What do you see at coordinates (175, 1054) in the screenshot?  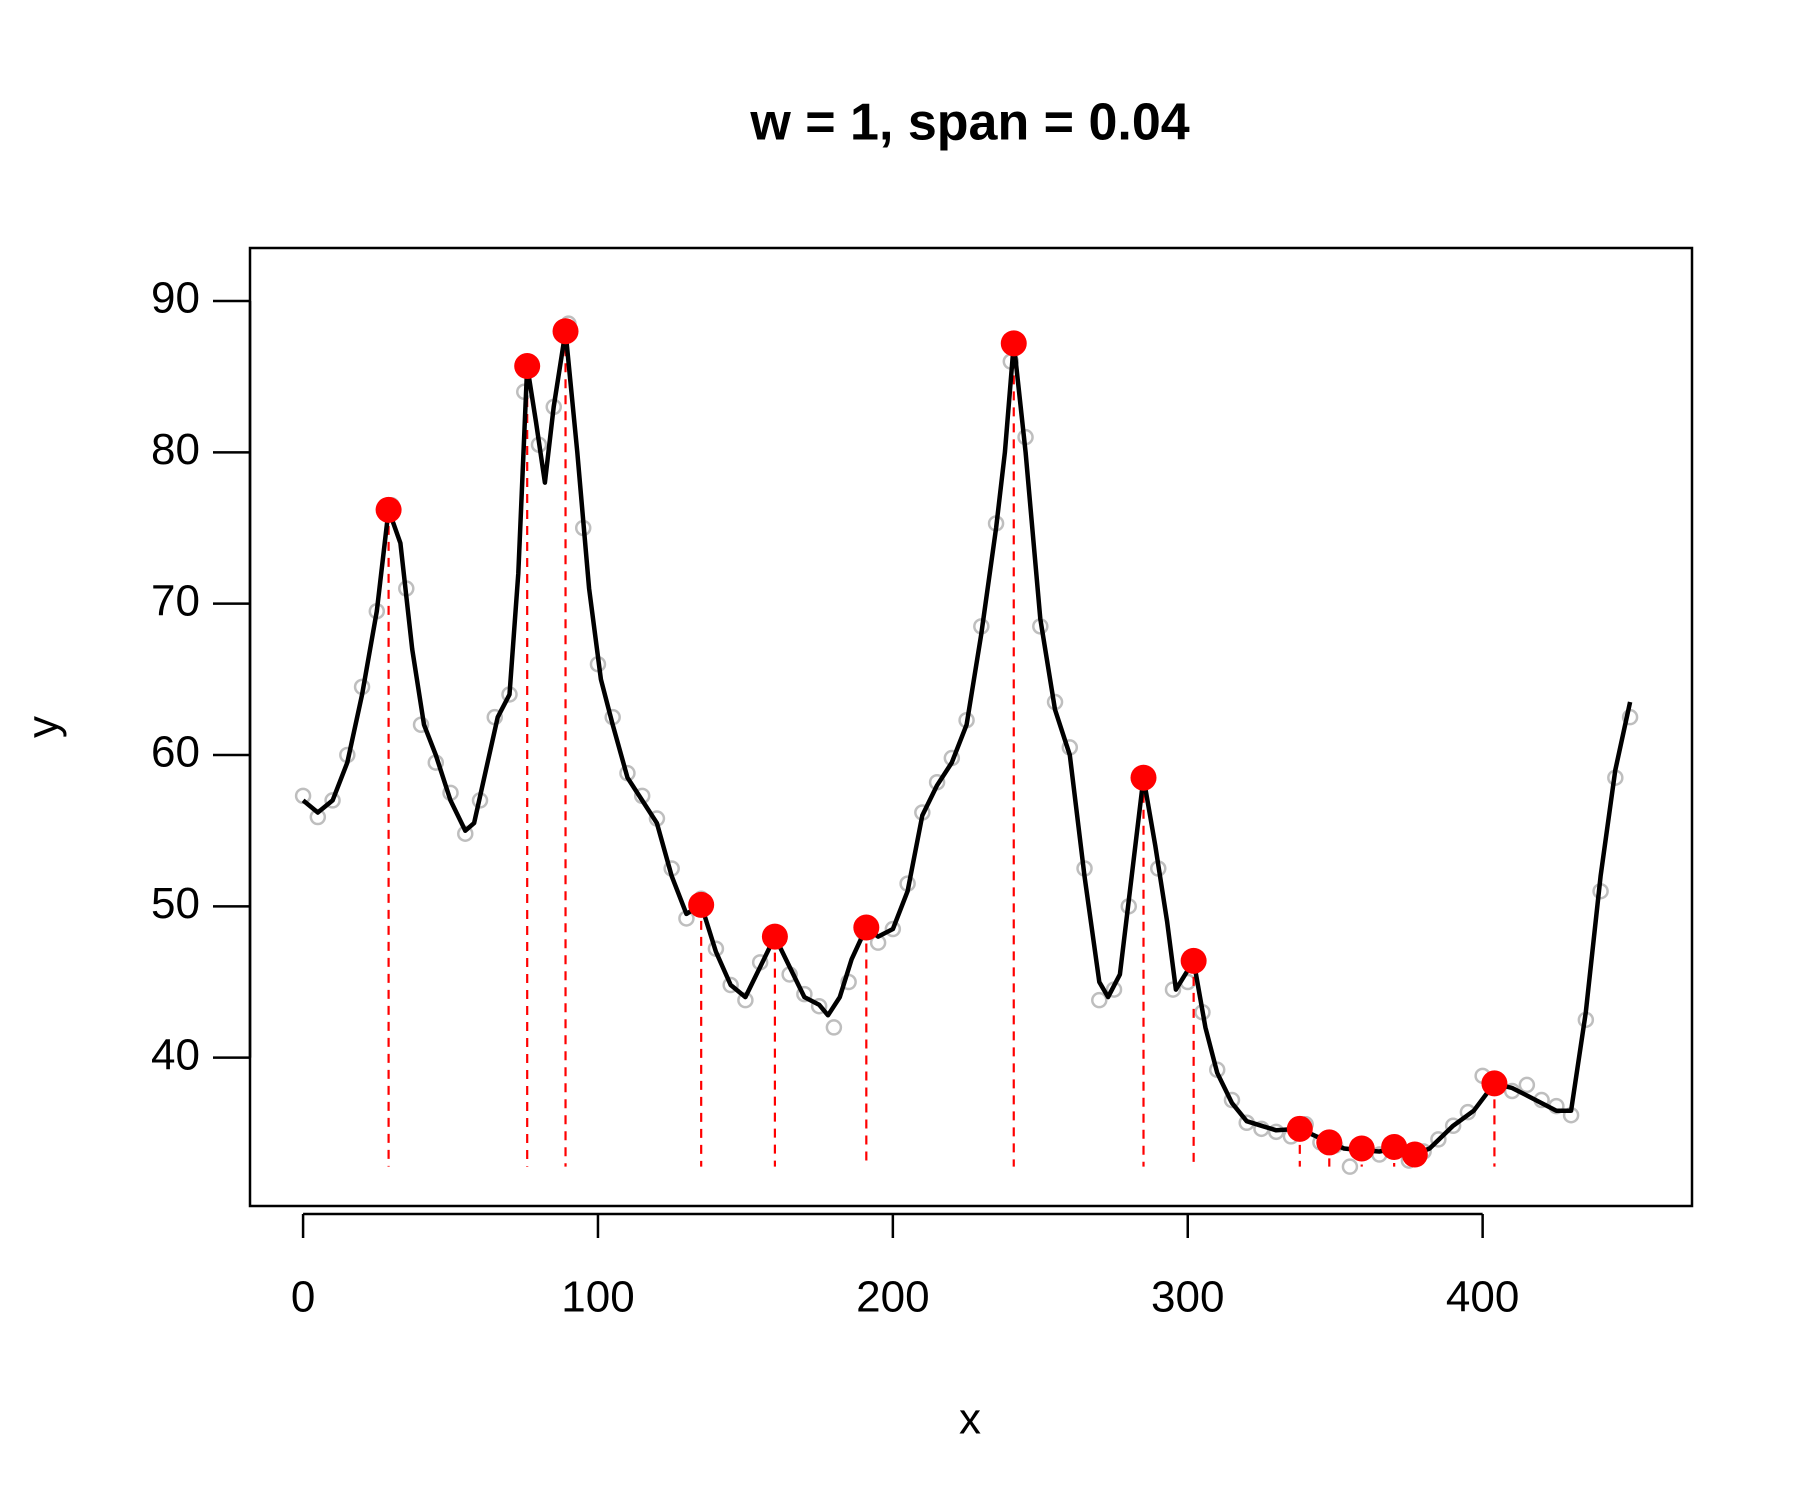 I see `y-tick-label: 40` at bounding box center [175, 1054].